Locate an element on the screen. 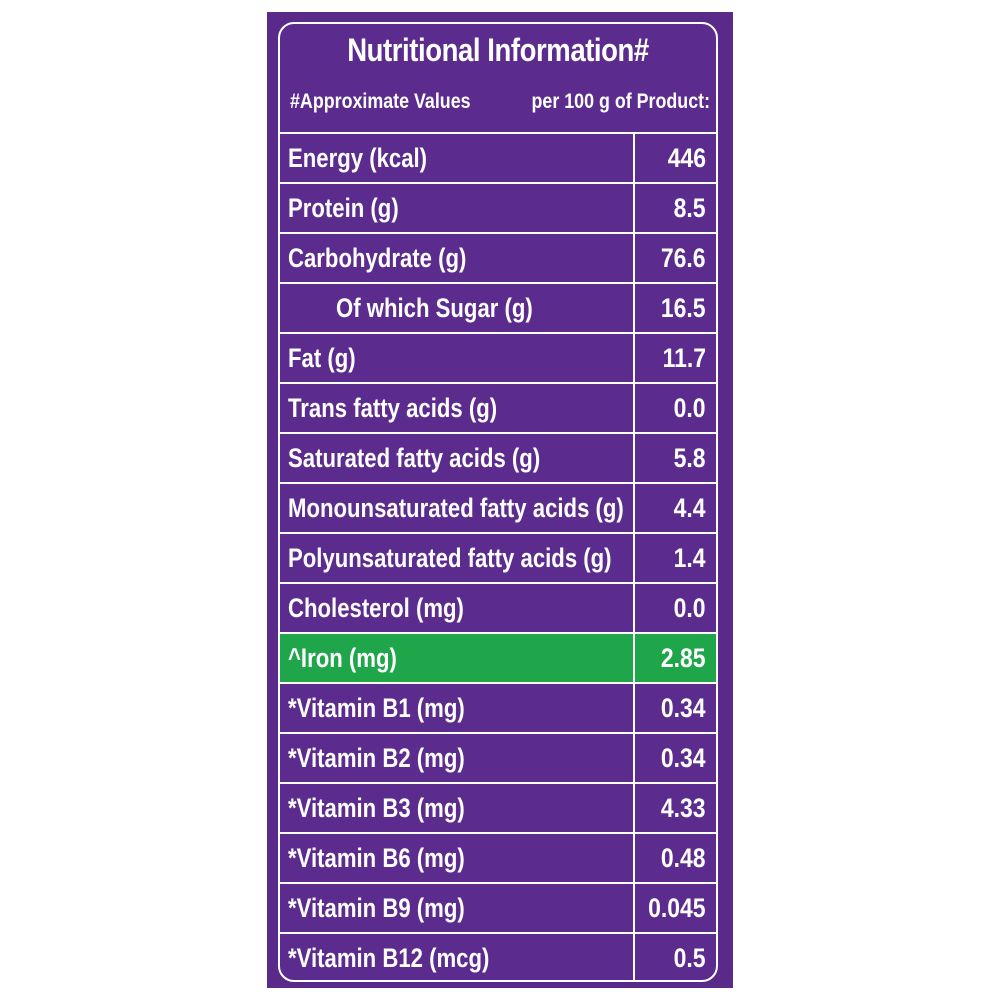 The image size is (1000, 1000). nutrient-value: 0.5 is located at coordinates (690, 957).